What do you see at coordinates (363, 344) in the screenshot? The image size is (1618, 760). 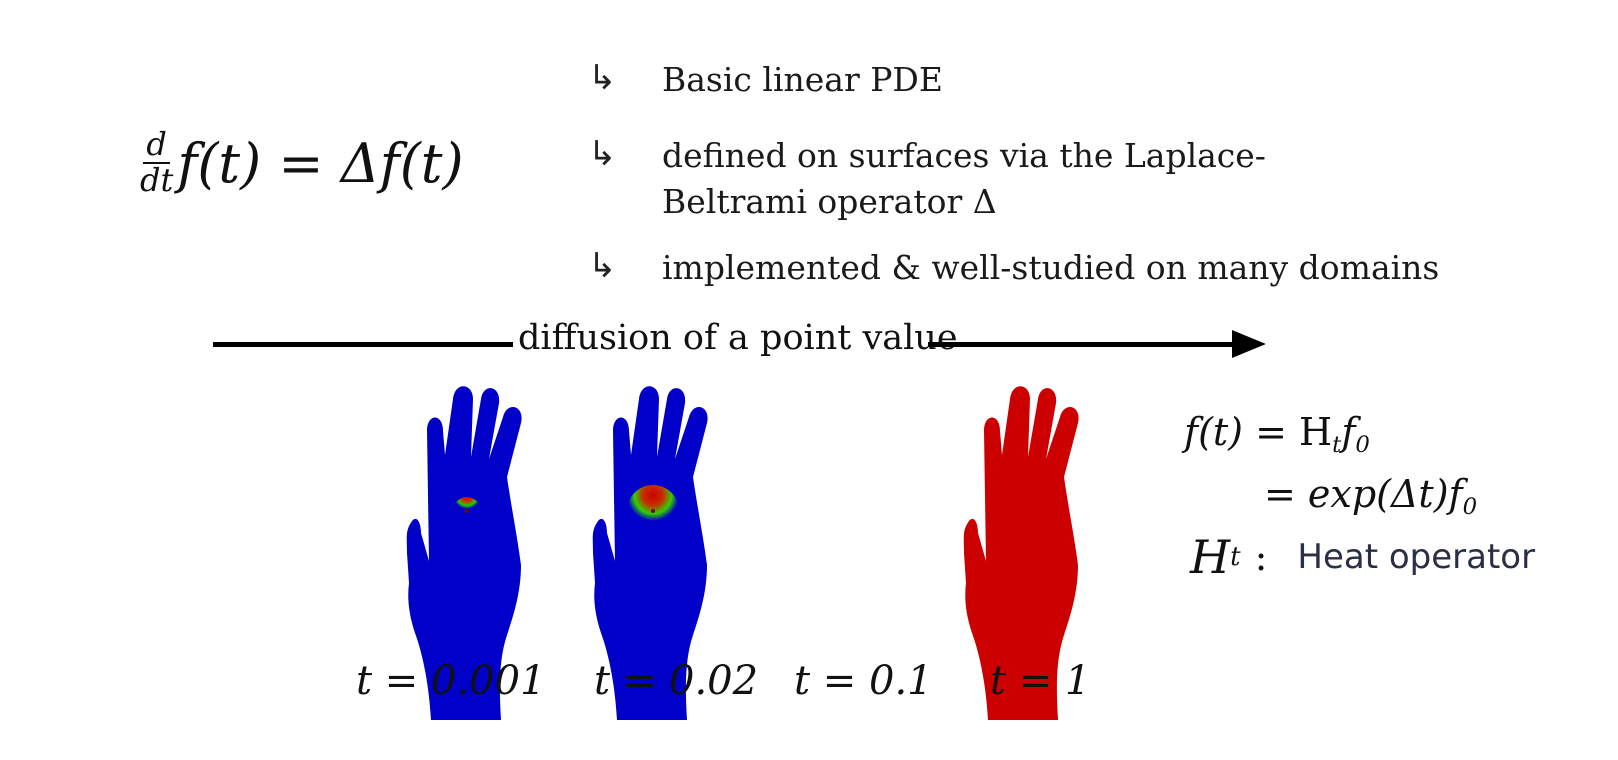 I see `diffusion-arrow-line-left` at bounding box center [363, 344].